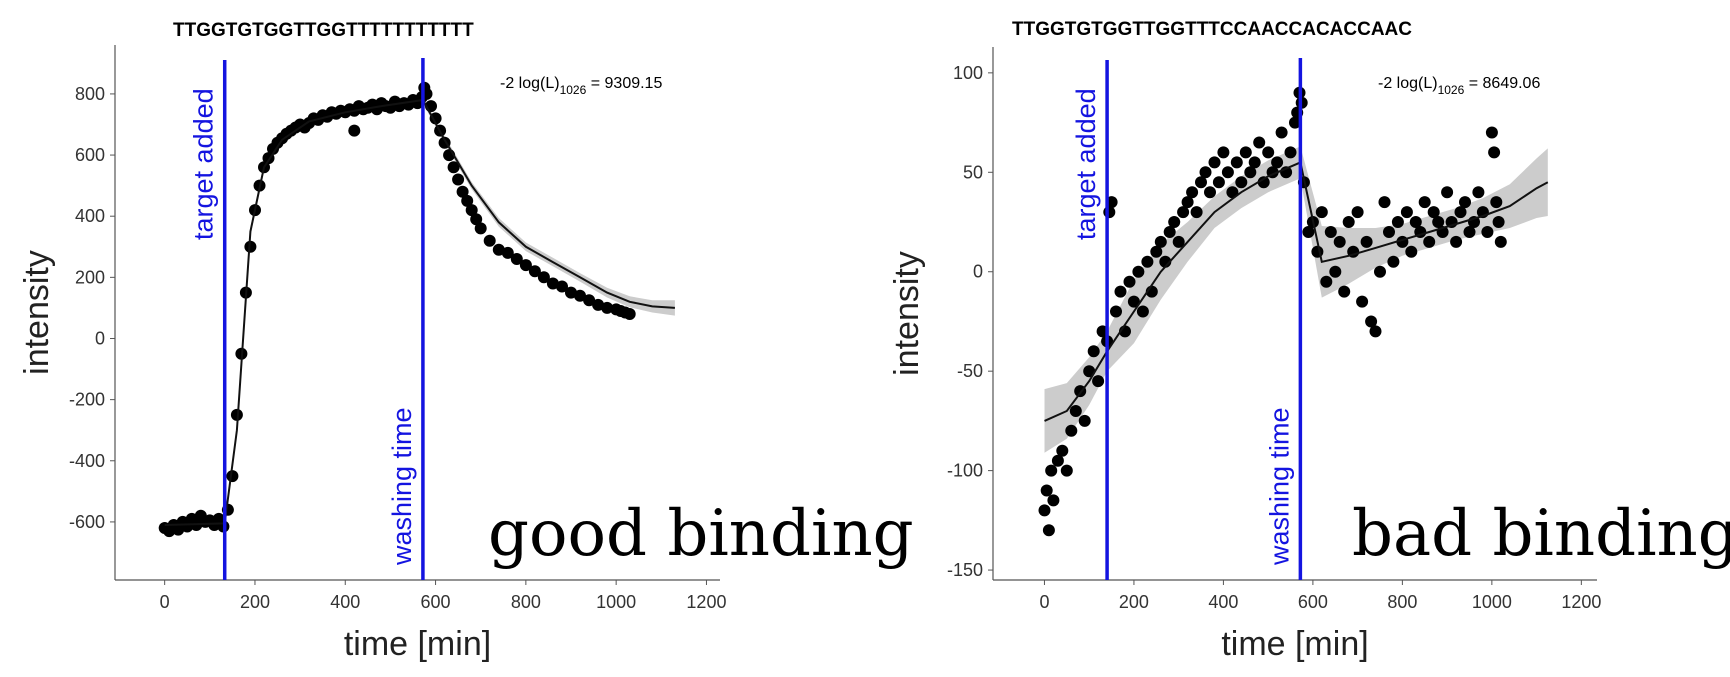  Describe the element at coordinates (1086, 164) in the screenshot. I see `target-added-label: target added` at that location.